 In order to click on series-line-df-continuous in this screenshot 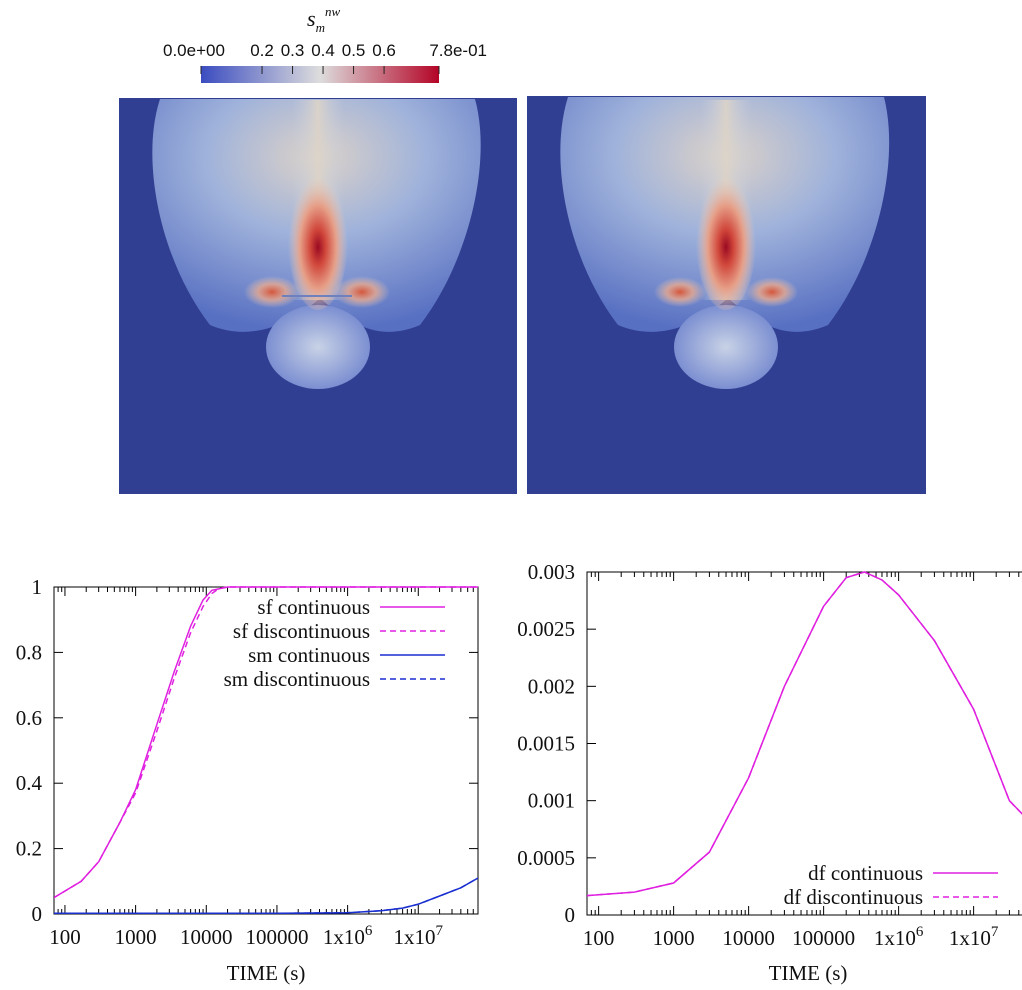, I will do `click(804, 734)`.